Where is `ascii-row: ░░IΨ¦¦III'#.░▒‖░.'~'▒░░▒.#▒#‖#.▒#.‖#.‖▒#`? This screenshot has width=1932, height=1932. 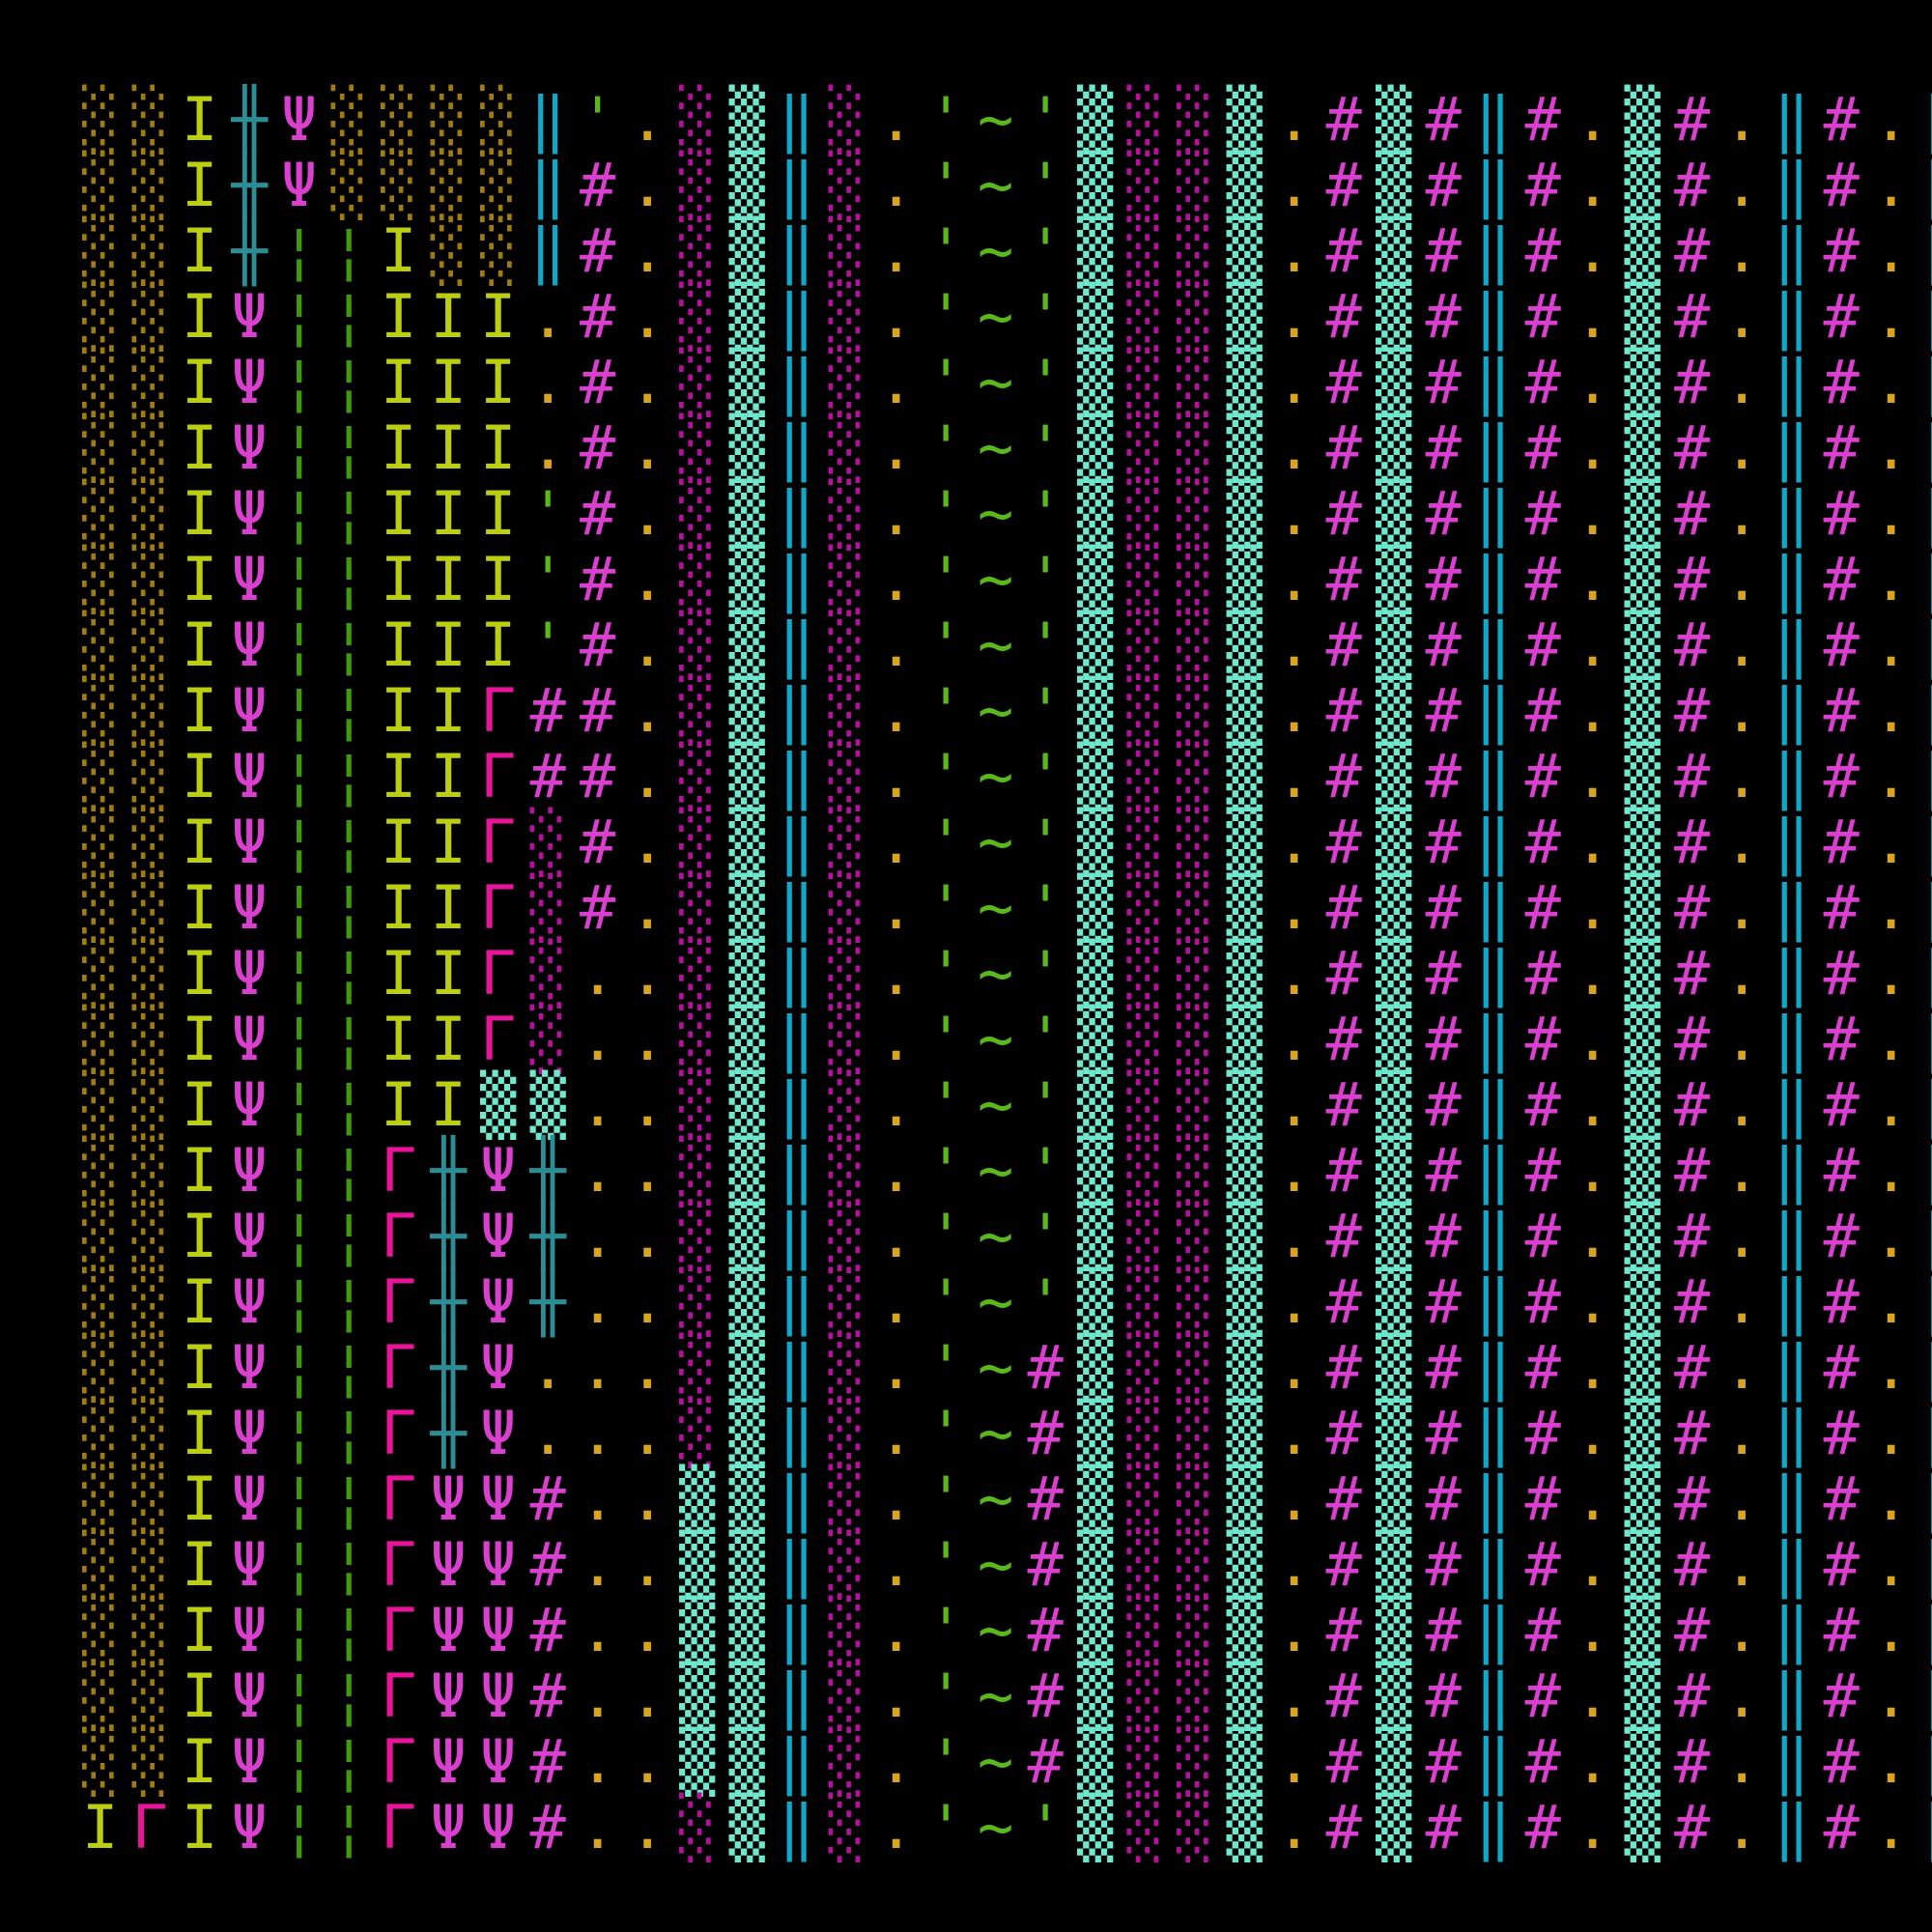 ascii-row: ░░IΨ¦¦III'#.░▒‖░.'~'▒░░▒.#▒#‖#.▒#.‖#.‖▒# is located at coordinates (1007, 645).